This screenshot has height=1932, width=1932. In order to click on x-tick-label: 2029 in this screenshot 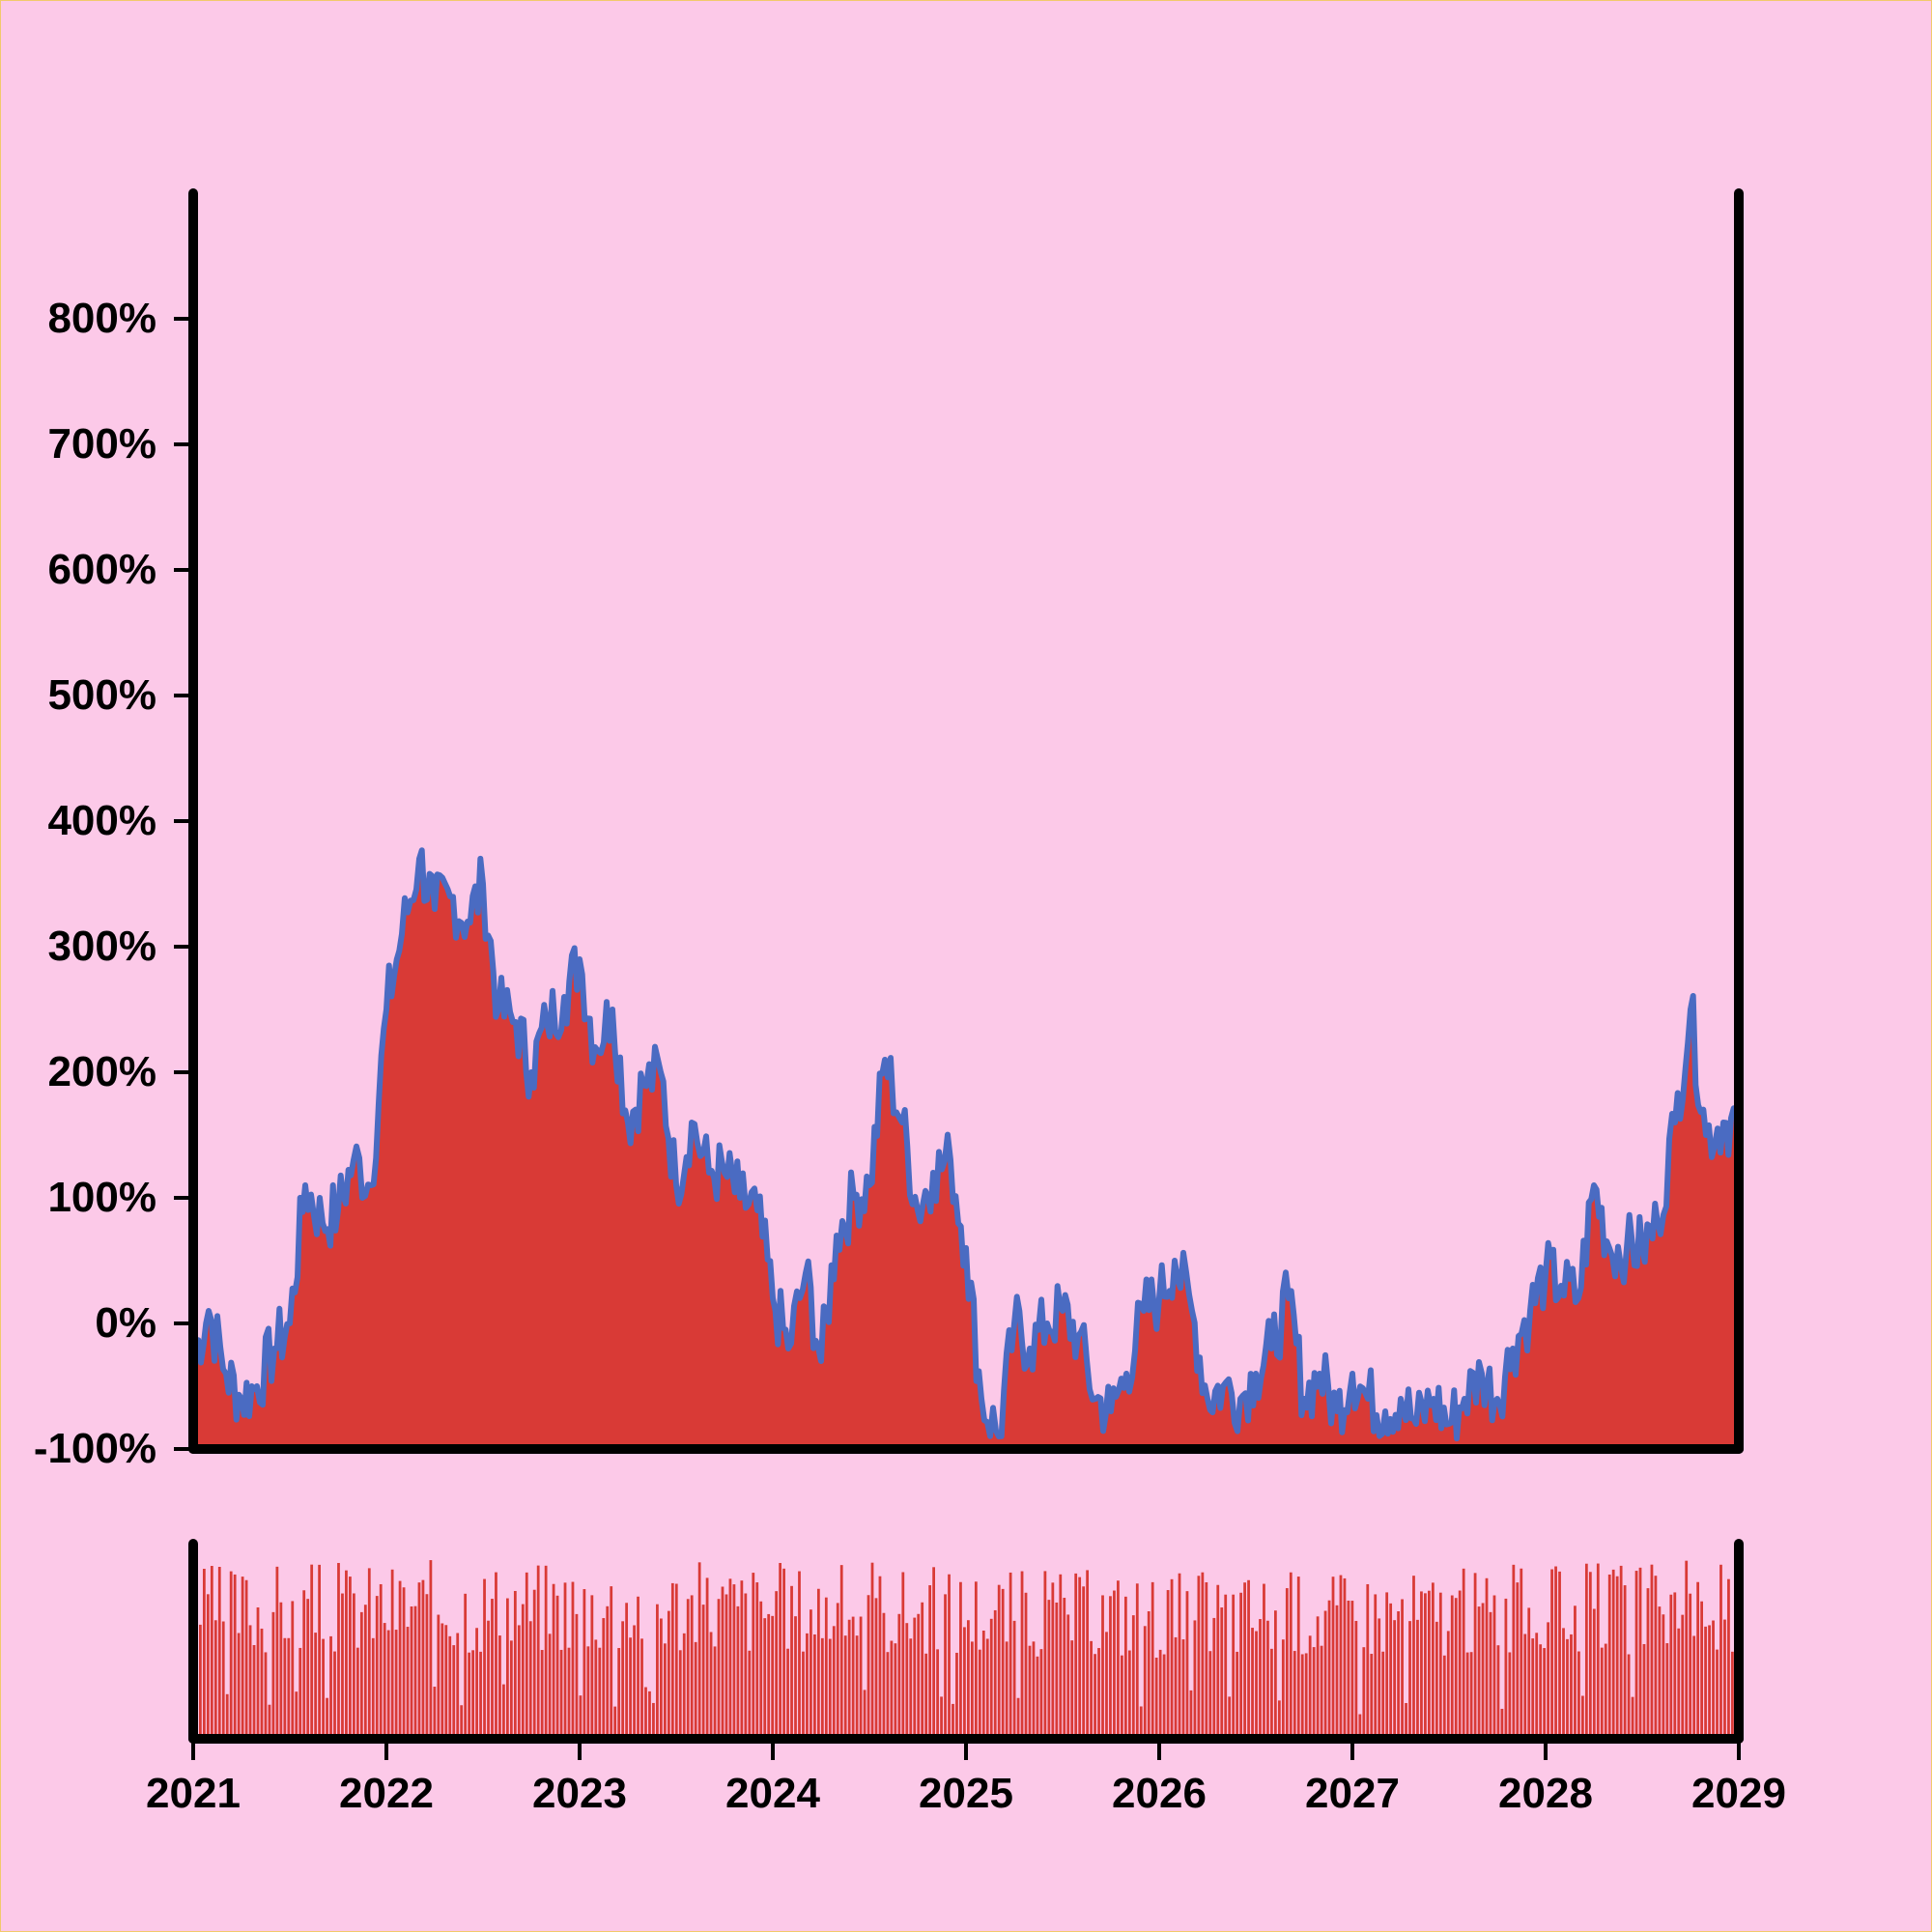, I will do `click(1738, 1793)`.